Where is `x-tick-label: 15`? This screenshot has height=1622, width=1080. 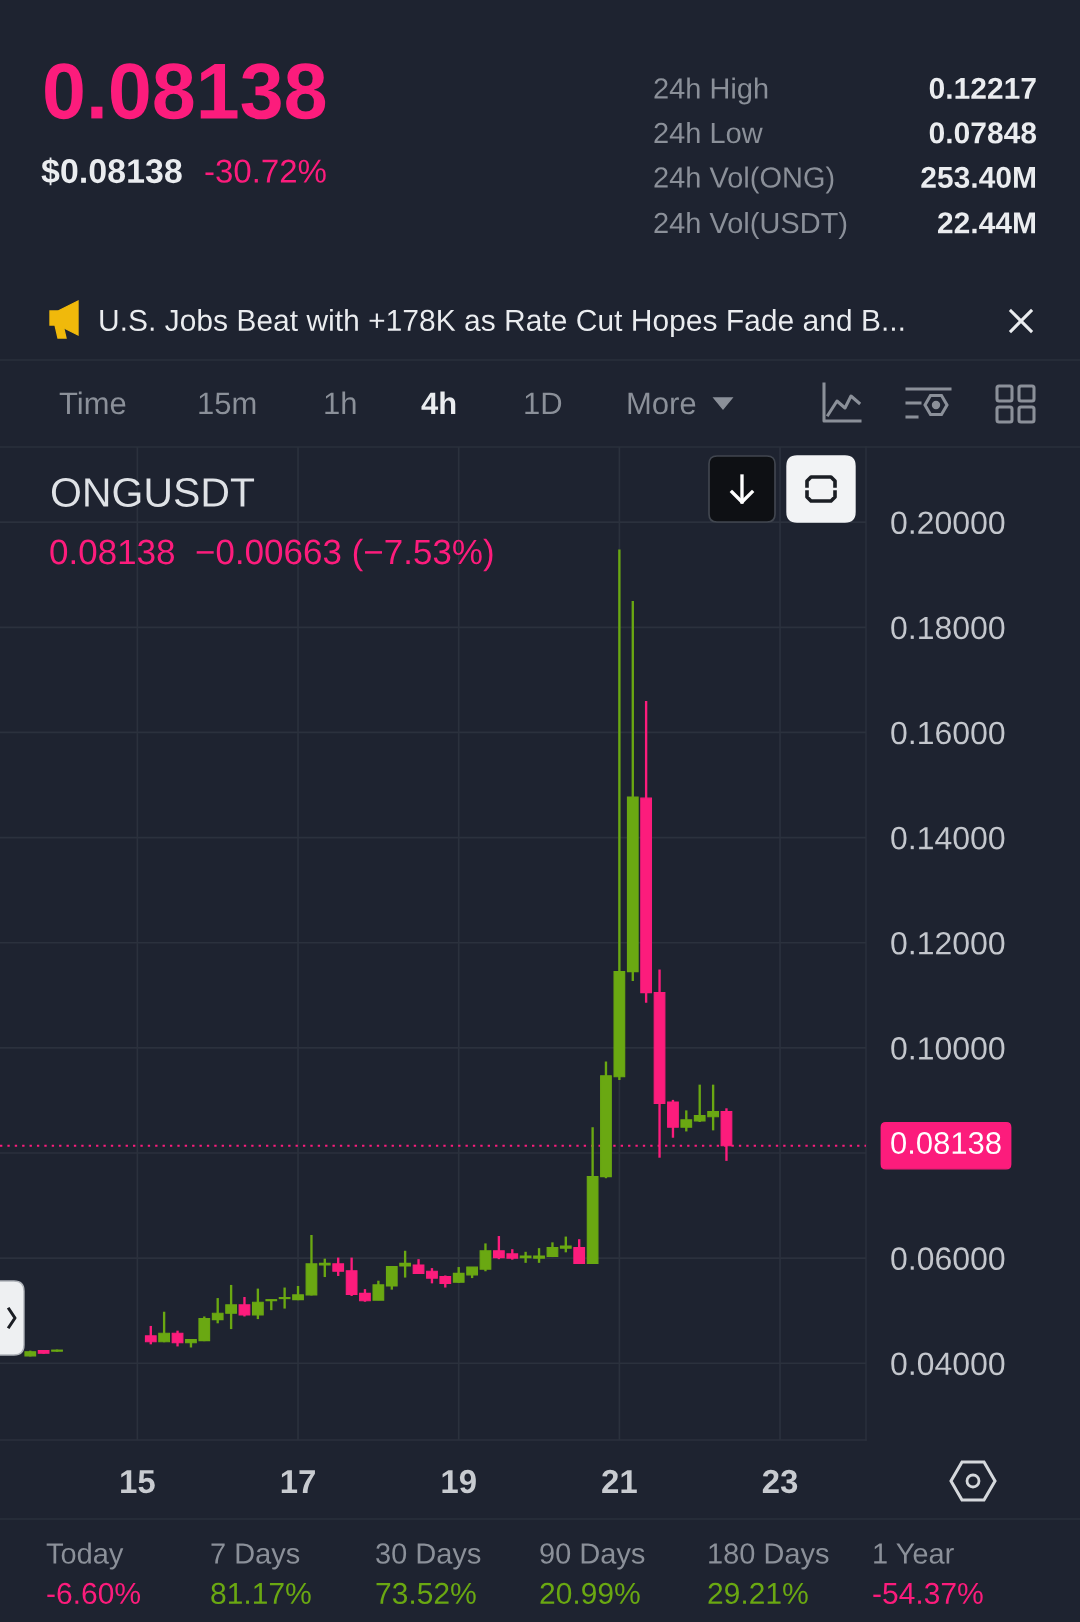
x-tick-label: 15 is located at coordinates (138, 1482).